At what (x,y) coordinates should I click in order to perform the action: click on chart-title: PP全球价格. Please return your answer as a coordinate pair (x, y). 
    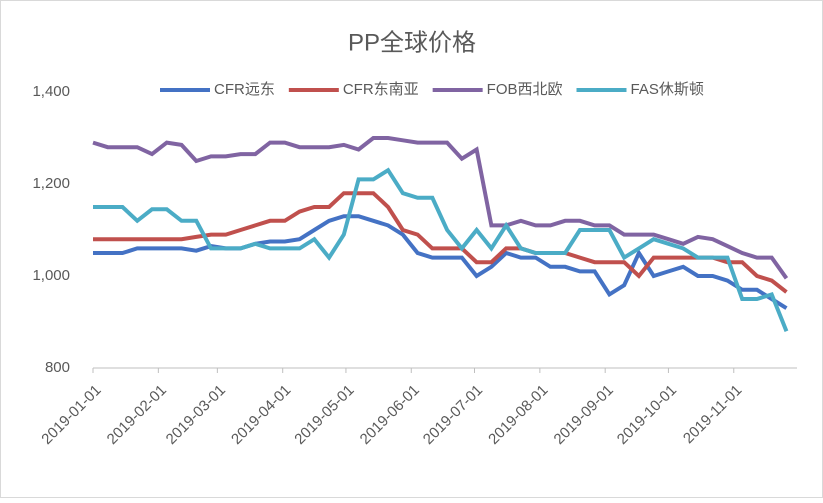
    Looking at the image, I should click on (412, 42).